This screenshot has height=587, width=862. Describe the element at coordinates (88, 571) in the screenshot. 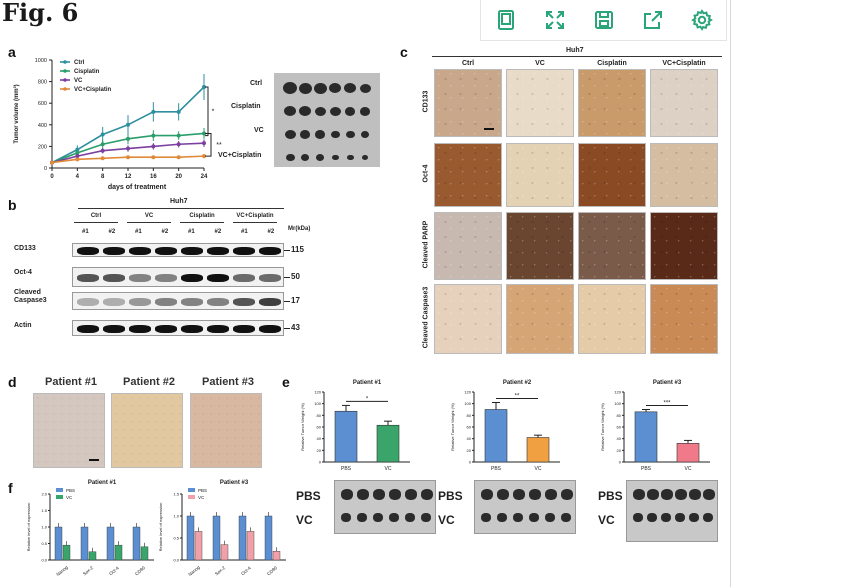

I see `x-tick-label: Sox-2` at that location.